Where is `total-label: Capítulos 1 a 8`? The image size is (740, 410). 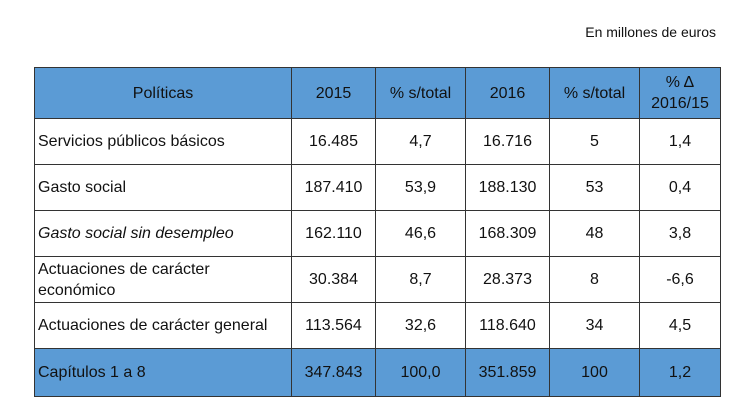
total-label: Capítulos 1 a 8 is located at coordinates (163, 372).